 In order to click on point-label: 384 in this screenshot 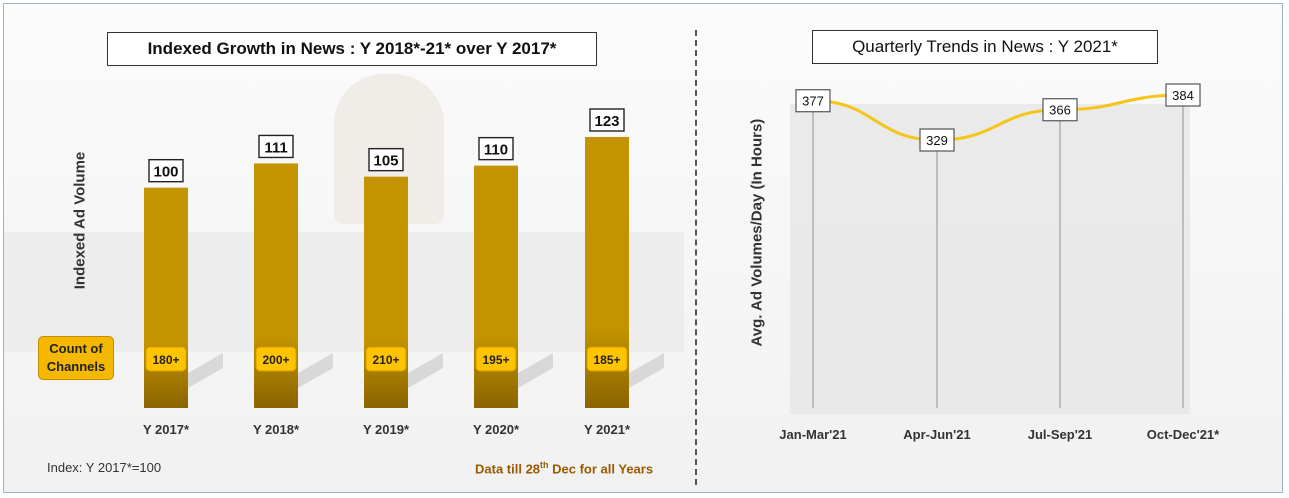, I will do `click(1183, 95)`.